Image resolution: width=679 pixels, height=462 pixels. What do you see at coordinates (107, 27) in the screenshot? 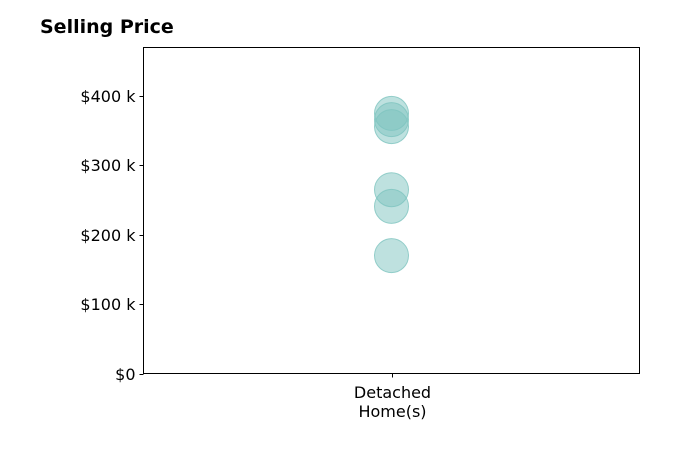
I see `chart-title: Selling Price` at bounding box center [107, 27].